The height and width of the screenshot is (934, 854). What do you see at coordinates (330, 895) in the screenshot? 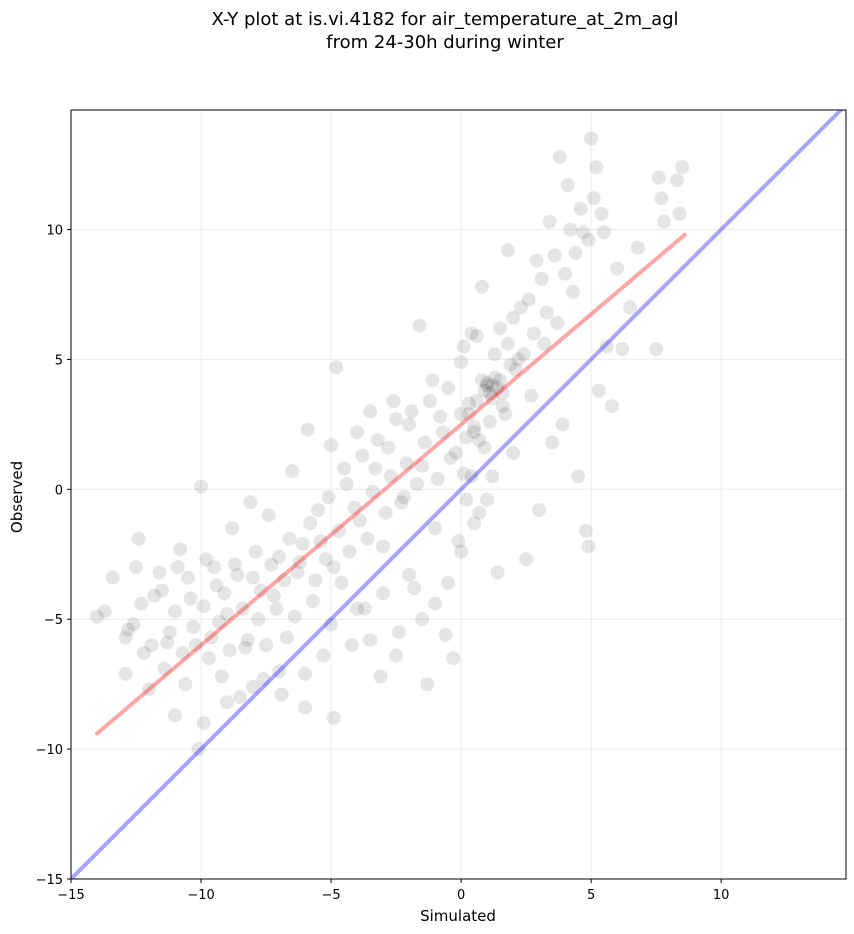
I see `x-tick-label-2: −5` at bounding box center [330, 895].